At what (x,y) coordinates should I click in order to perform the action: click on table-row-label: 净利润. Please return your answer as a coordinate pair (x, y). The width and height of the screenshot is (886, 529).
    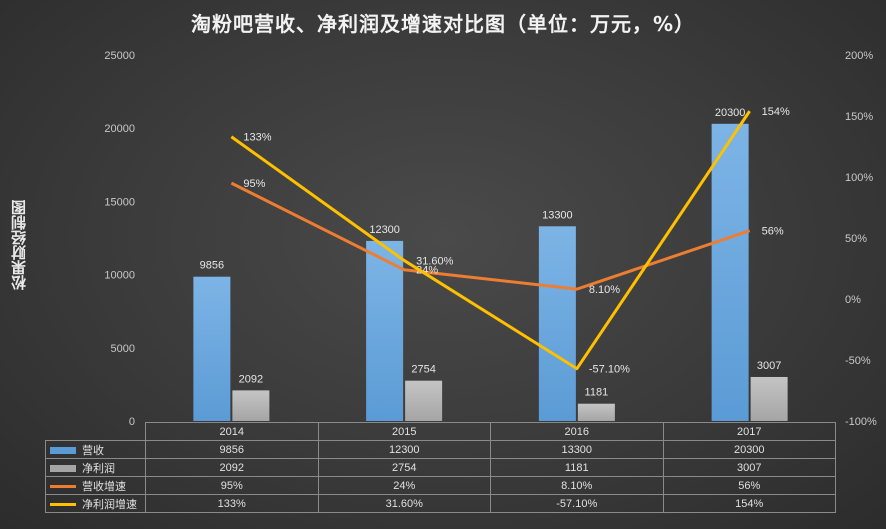
    Looking at the image, I should click on (95, 467).